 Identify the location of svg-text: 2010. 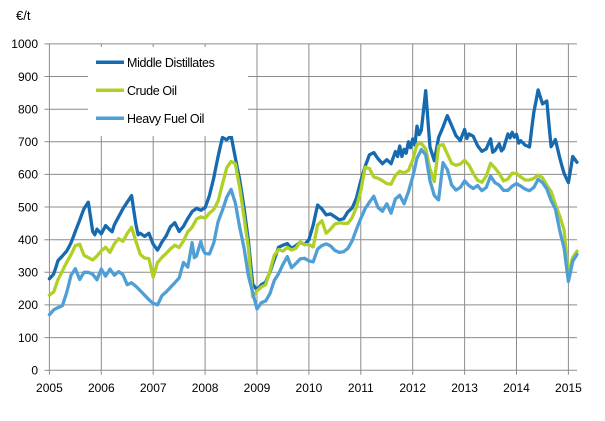
(309, 388).